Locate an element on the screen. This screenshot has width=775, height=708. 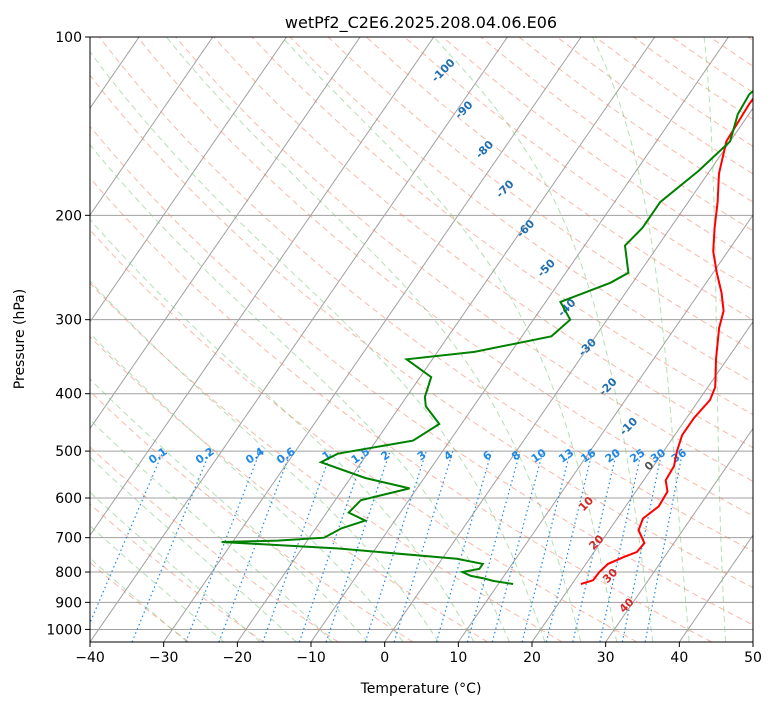
y-tick-label: 100 is located at coordinates (68, 38).